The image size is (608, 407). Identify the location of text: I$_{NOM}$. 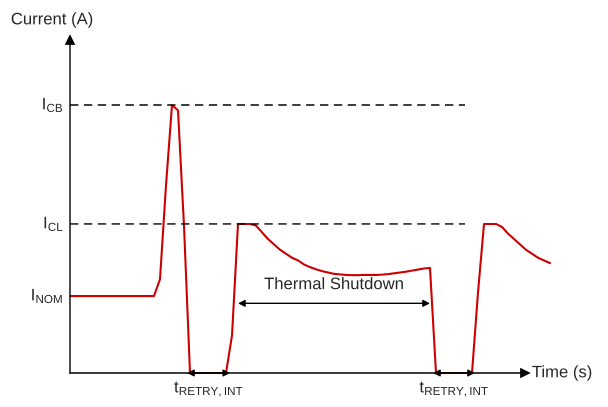
(47, 296).